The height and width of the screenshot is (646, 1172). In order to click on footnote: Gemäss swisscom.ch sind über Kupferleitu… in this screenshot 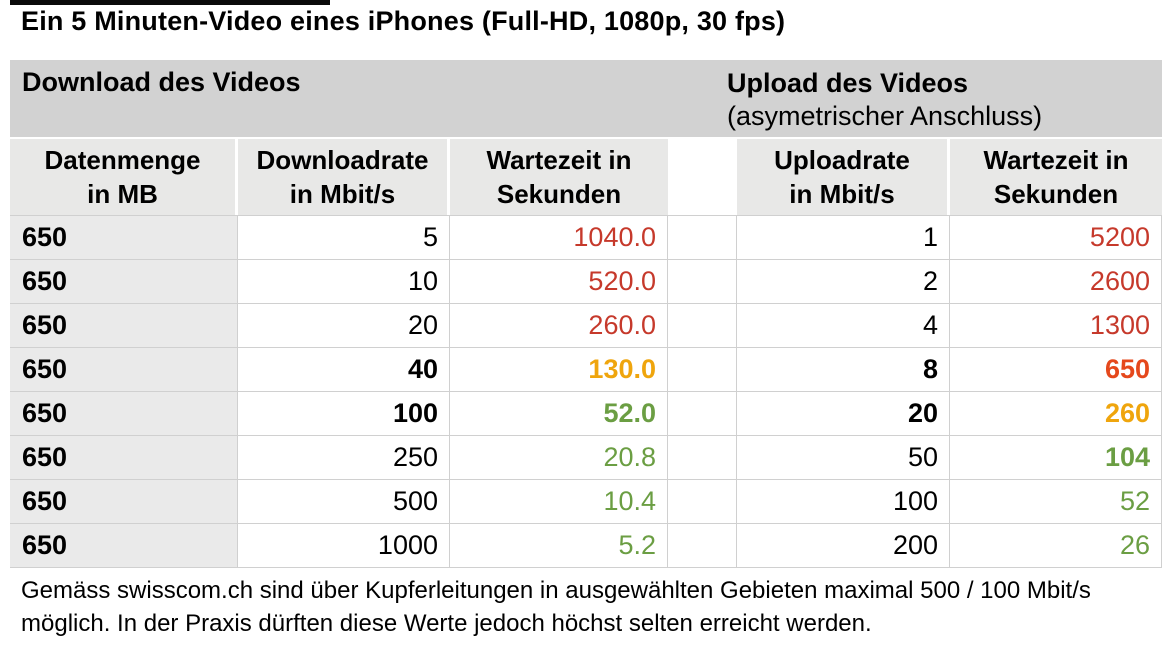, I will do `click(556, 607)`.